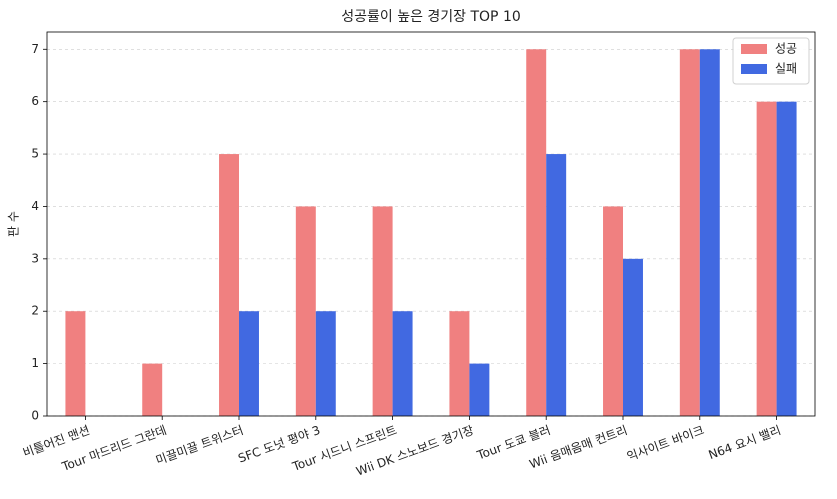  I want to click on y-tick-label: 2, so click(35, 311).